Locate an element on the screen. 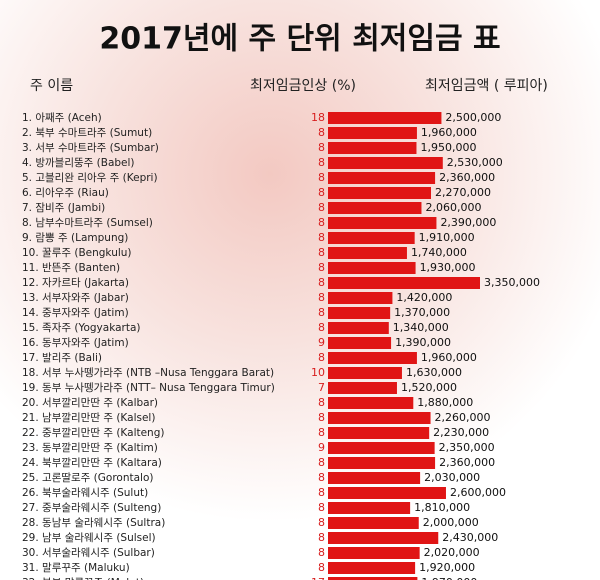 This screenshot has height=580, width=600. value-label: 1,880,000 is located at coordinates (445, 402).